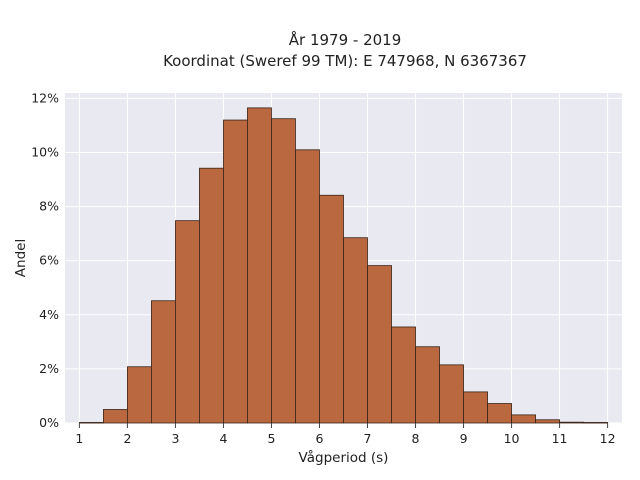 The width and height of the screenshot is (640, 480). I want to click on x-tick-label: 7, so click(368, 438).